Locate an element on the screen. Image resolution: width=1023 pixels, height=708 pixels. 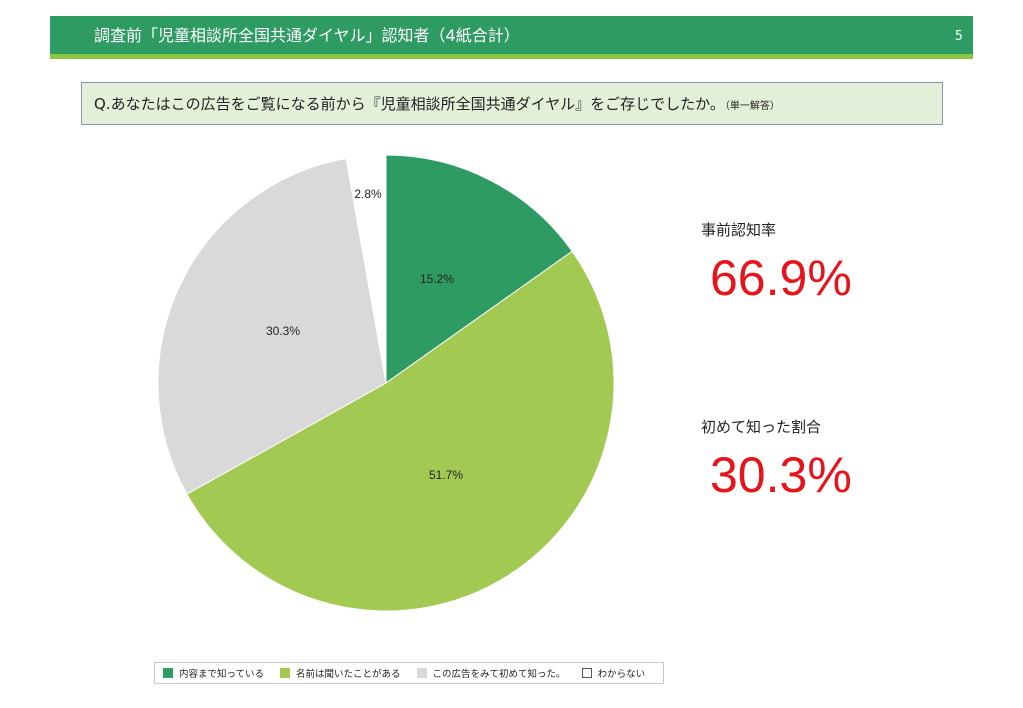
pie-data-label-4: 2.8% is located at coordinates (368, 194).